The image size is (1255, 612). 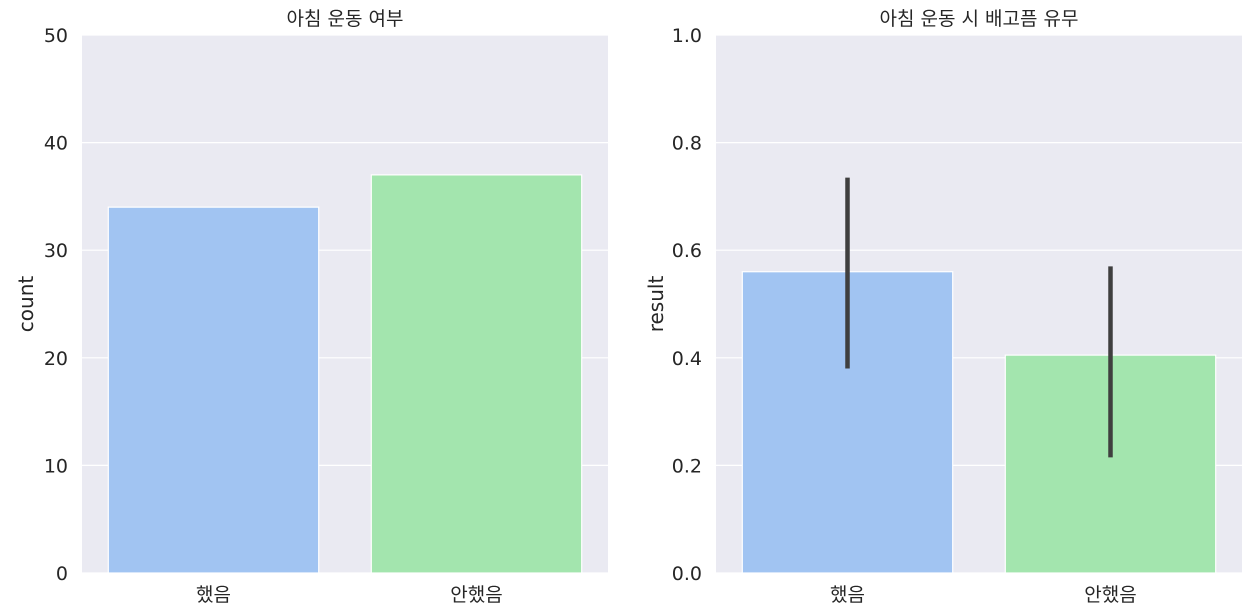 What do you see at coordinates (687, 144) in the screenshot?
I see `y-tick-label: 0.8` at bounding box center [687, 144].